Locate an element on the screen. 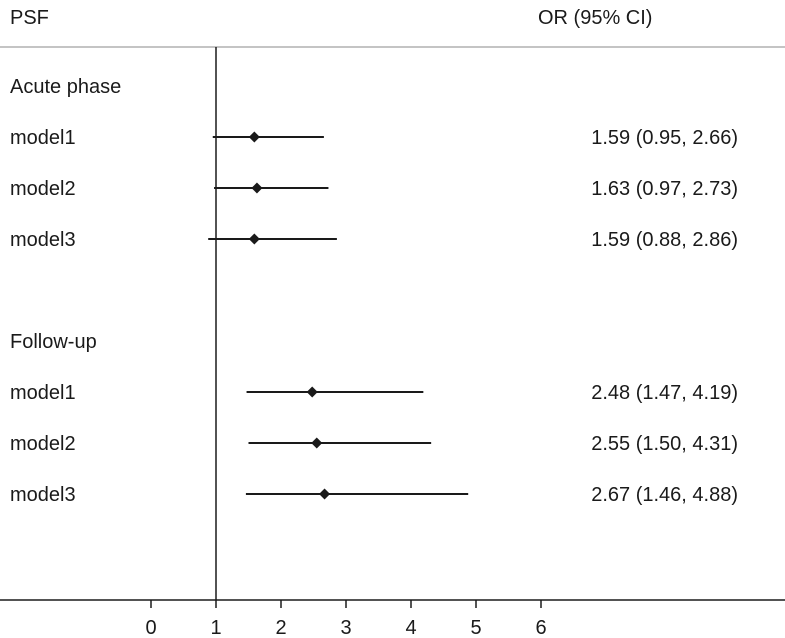 The image size is (785, 638). or-ci-label: 2.67 (1.46, 4.88) is located at coordinates (664, 495).